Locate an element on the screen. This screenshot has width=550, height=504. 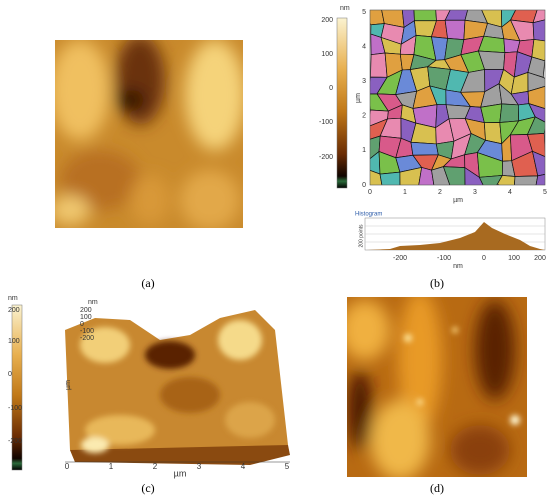
y-tick-label: 0 is located at coordinates (364, 185).